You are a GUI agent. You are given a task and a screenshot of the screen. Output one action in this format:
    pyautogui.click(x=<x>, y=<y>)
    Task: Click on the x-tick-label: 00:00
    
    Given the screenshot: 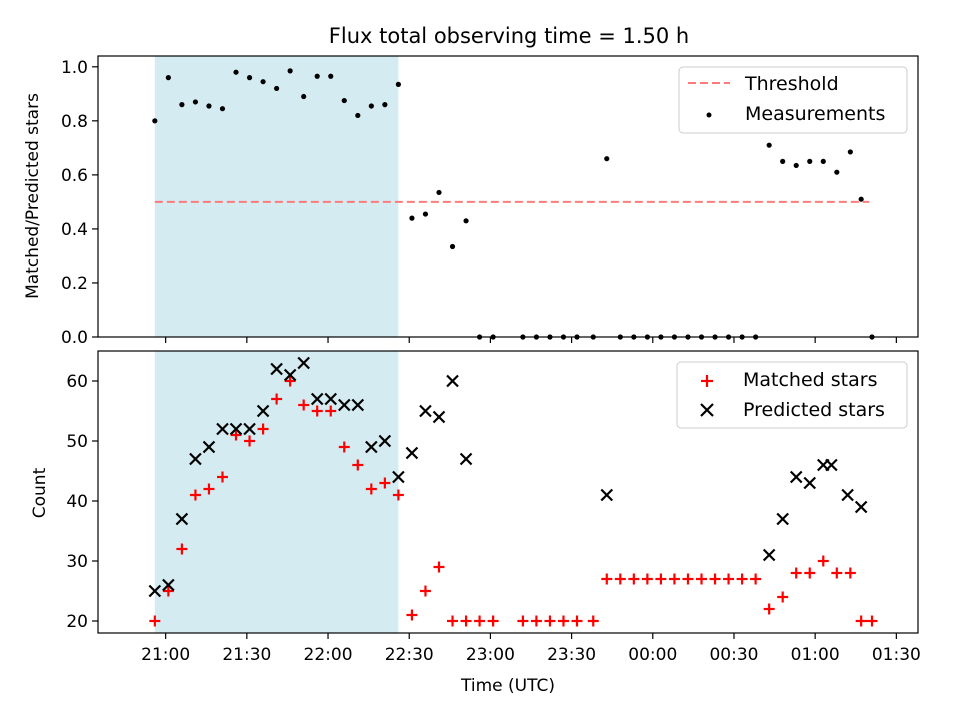 What is the action you would take?
    pyautogui.click(x=652, y=655)
    